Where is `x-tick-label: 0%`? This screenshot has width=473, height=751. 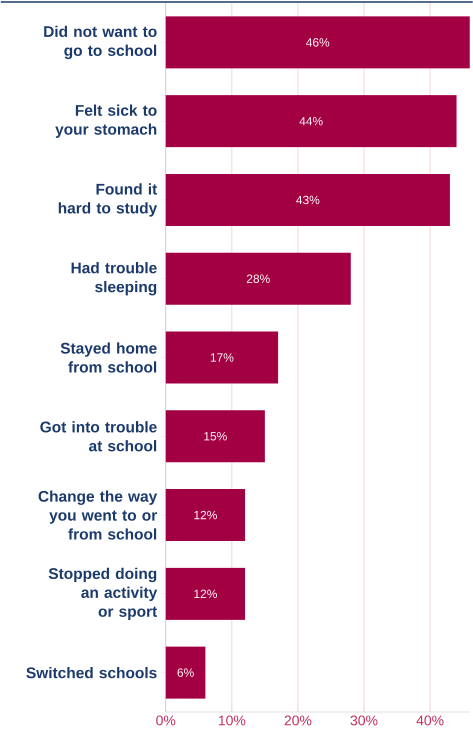 x-tick-label: 0% is located at coordinates (166, 721).